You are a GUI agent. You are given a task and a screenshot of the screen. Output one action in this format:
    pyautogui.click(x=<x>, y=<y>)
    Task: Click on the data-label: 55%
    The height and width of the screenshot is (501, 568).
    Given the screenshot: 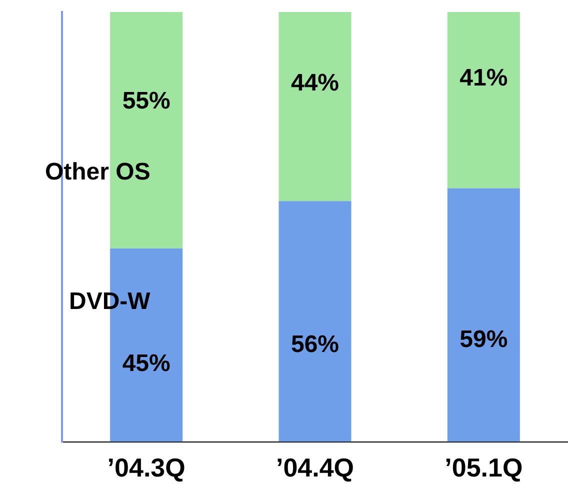 What is the action you would take?
    pyautogui.click(x=146, y=100)
    